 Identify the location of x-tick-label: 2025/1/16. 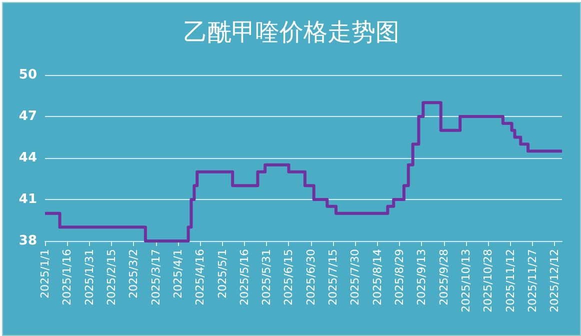
(67, 277).